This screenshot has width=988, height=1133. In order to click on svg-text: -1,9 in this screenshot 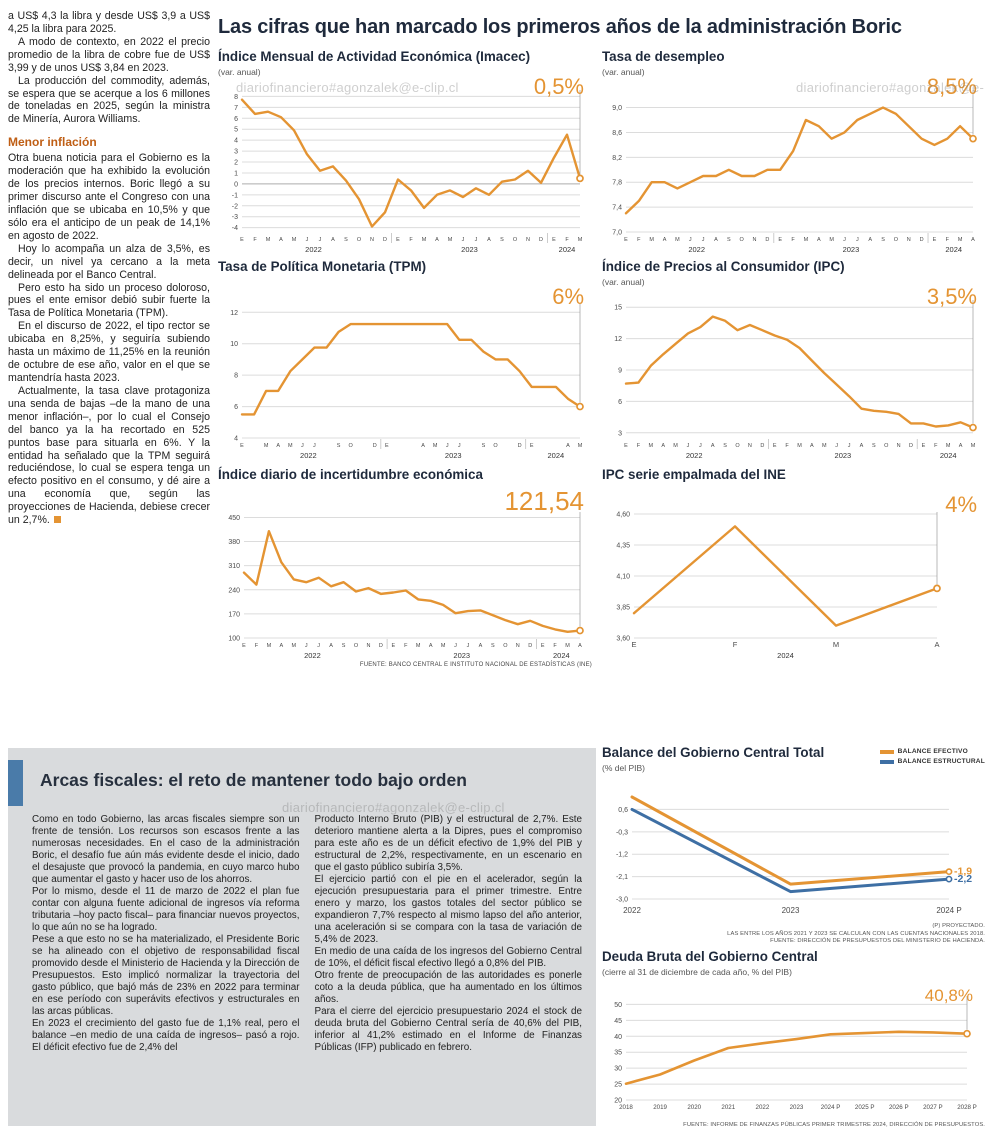, I will do `click(963, 872)`.